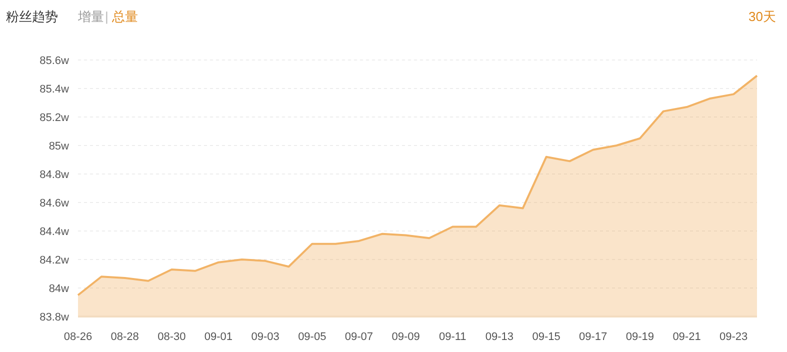  I want to click on x-tick-label: 08-28, so click(124, 337).